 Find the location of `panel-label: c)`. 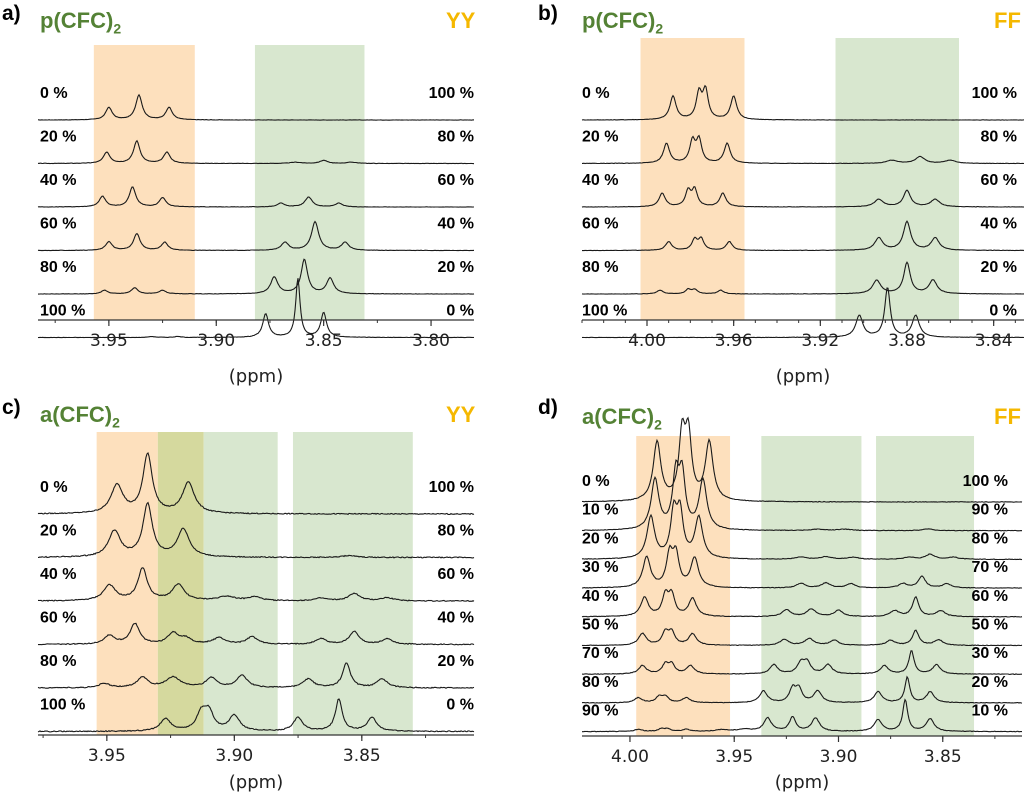

panel-label: c) is located at coordinates (11, 407).